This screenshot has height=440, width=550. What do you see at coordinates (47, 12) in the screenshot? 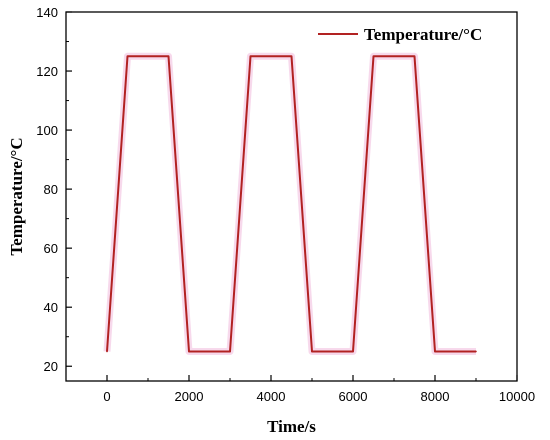
I see `y-tick-label: 140` at bounding box center [47, 12].